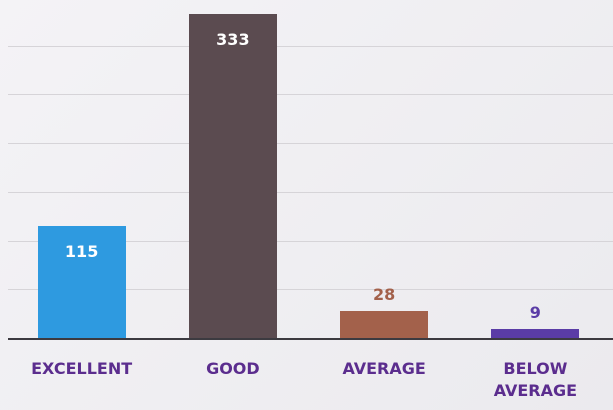 Image resolution: width=613 pixels, height=410 pixels. I want to click on data-label: 115, so click(81, 251).